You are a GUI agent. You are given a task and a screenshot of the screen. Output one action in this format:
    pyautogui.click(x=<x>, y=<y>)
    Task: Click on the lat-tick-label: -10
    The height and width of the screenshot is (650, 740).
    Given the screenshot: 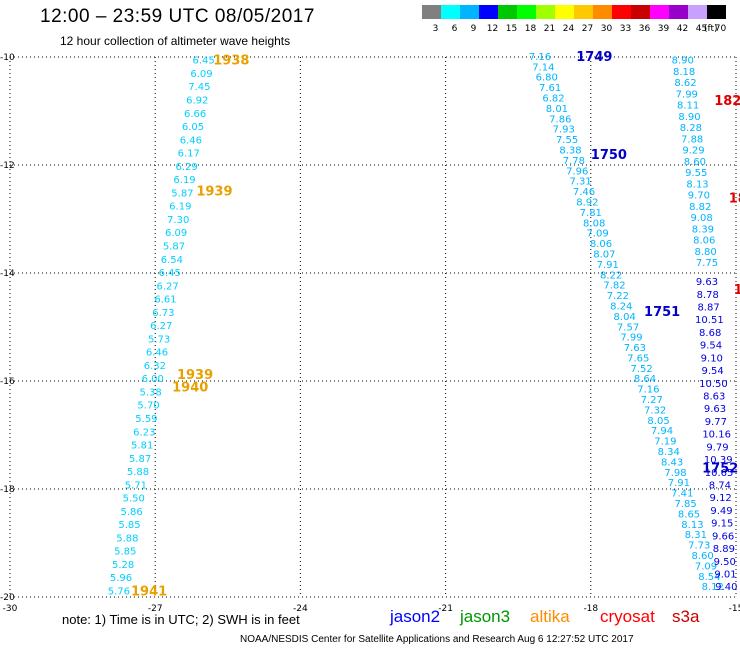 What is the action you would take?
    pyautogui.click(x=7, y=58)
    